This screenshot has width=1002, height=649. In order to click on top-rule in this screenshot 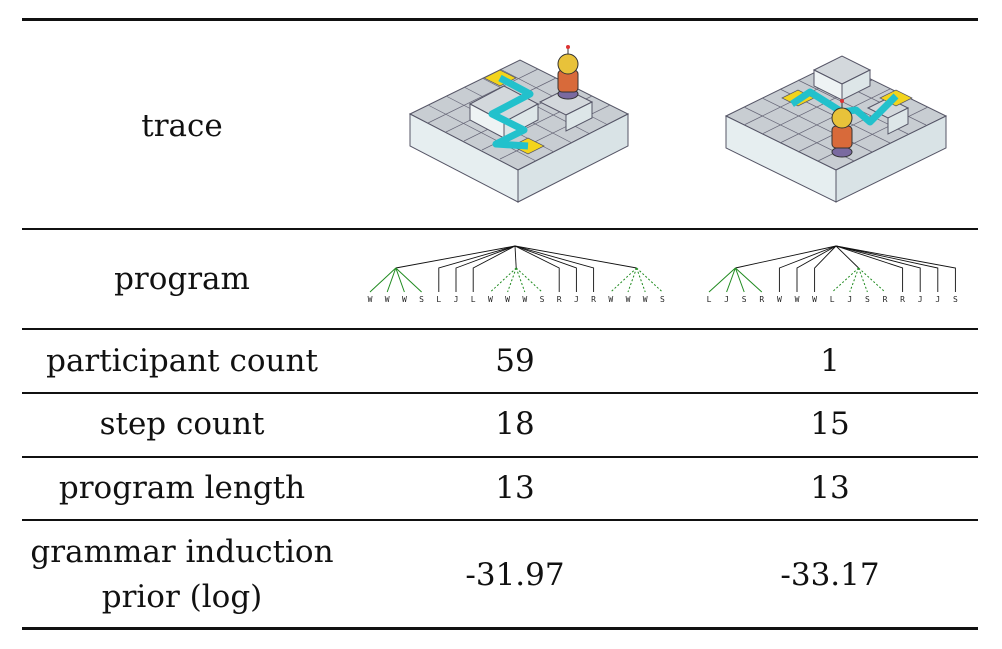, I will do `click(500, 19)`.